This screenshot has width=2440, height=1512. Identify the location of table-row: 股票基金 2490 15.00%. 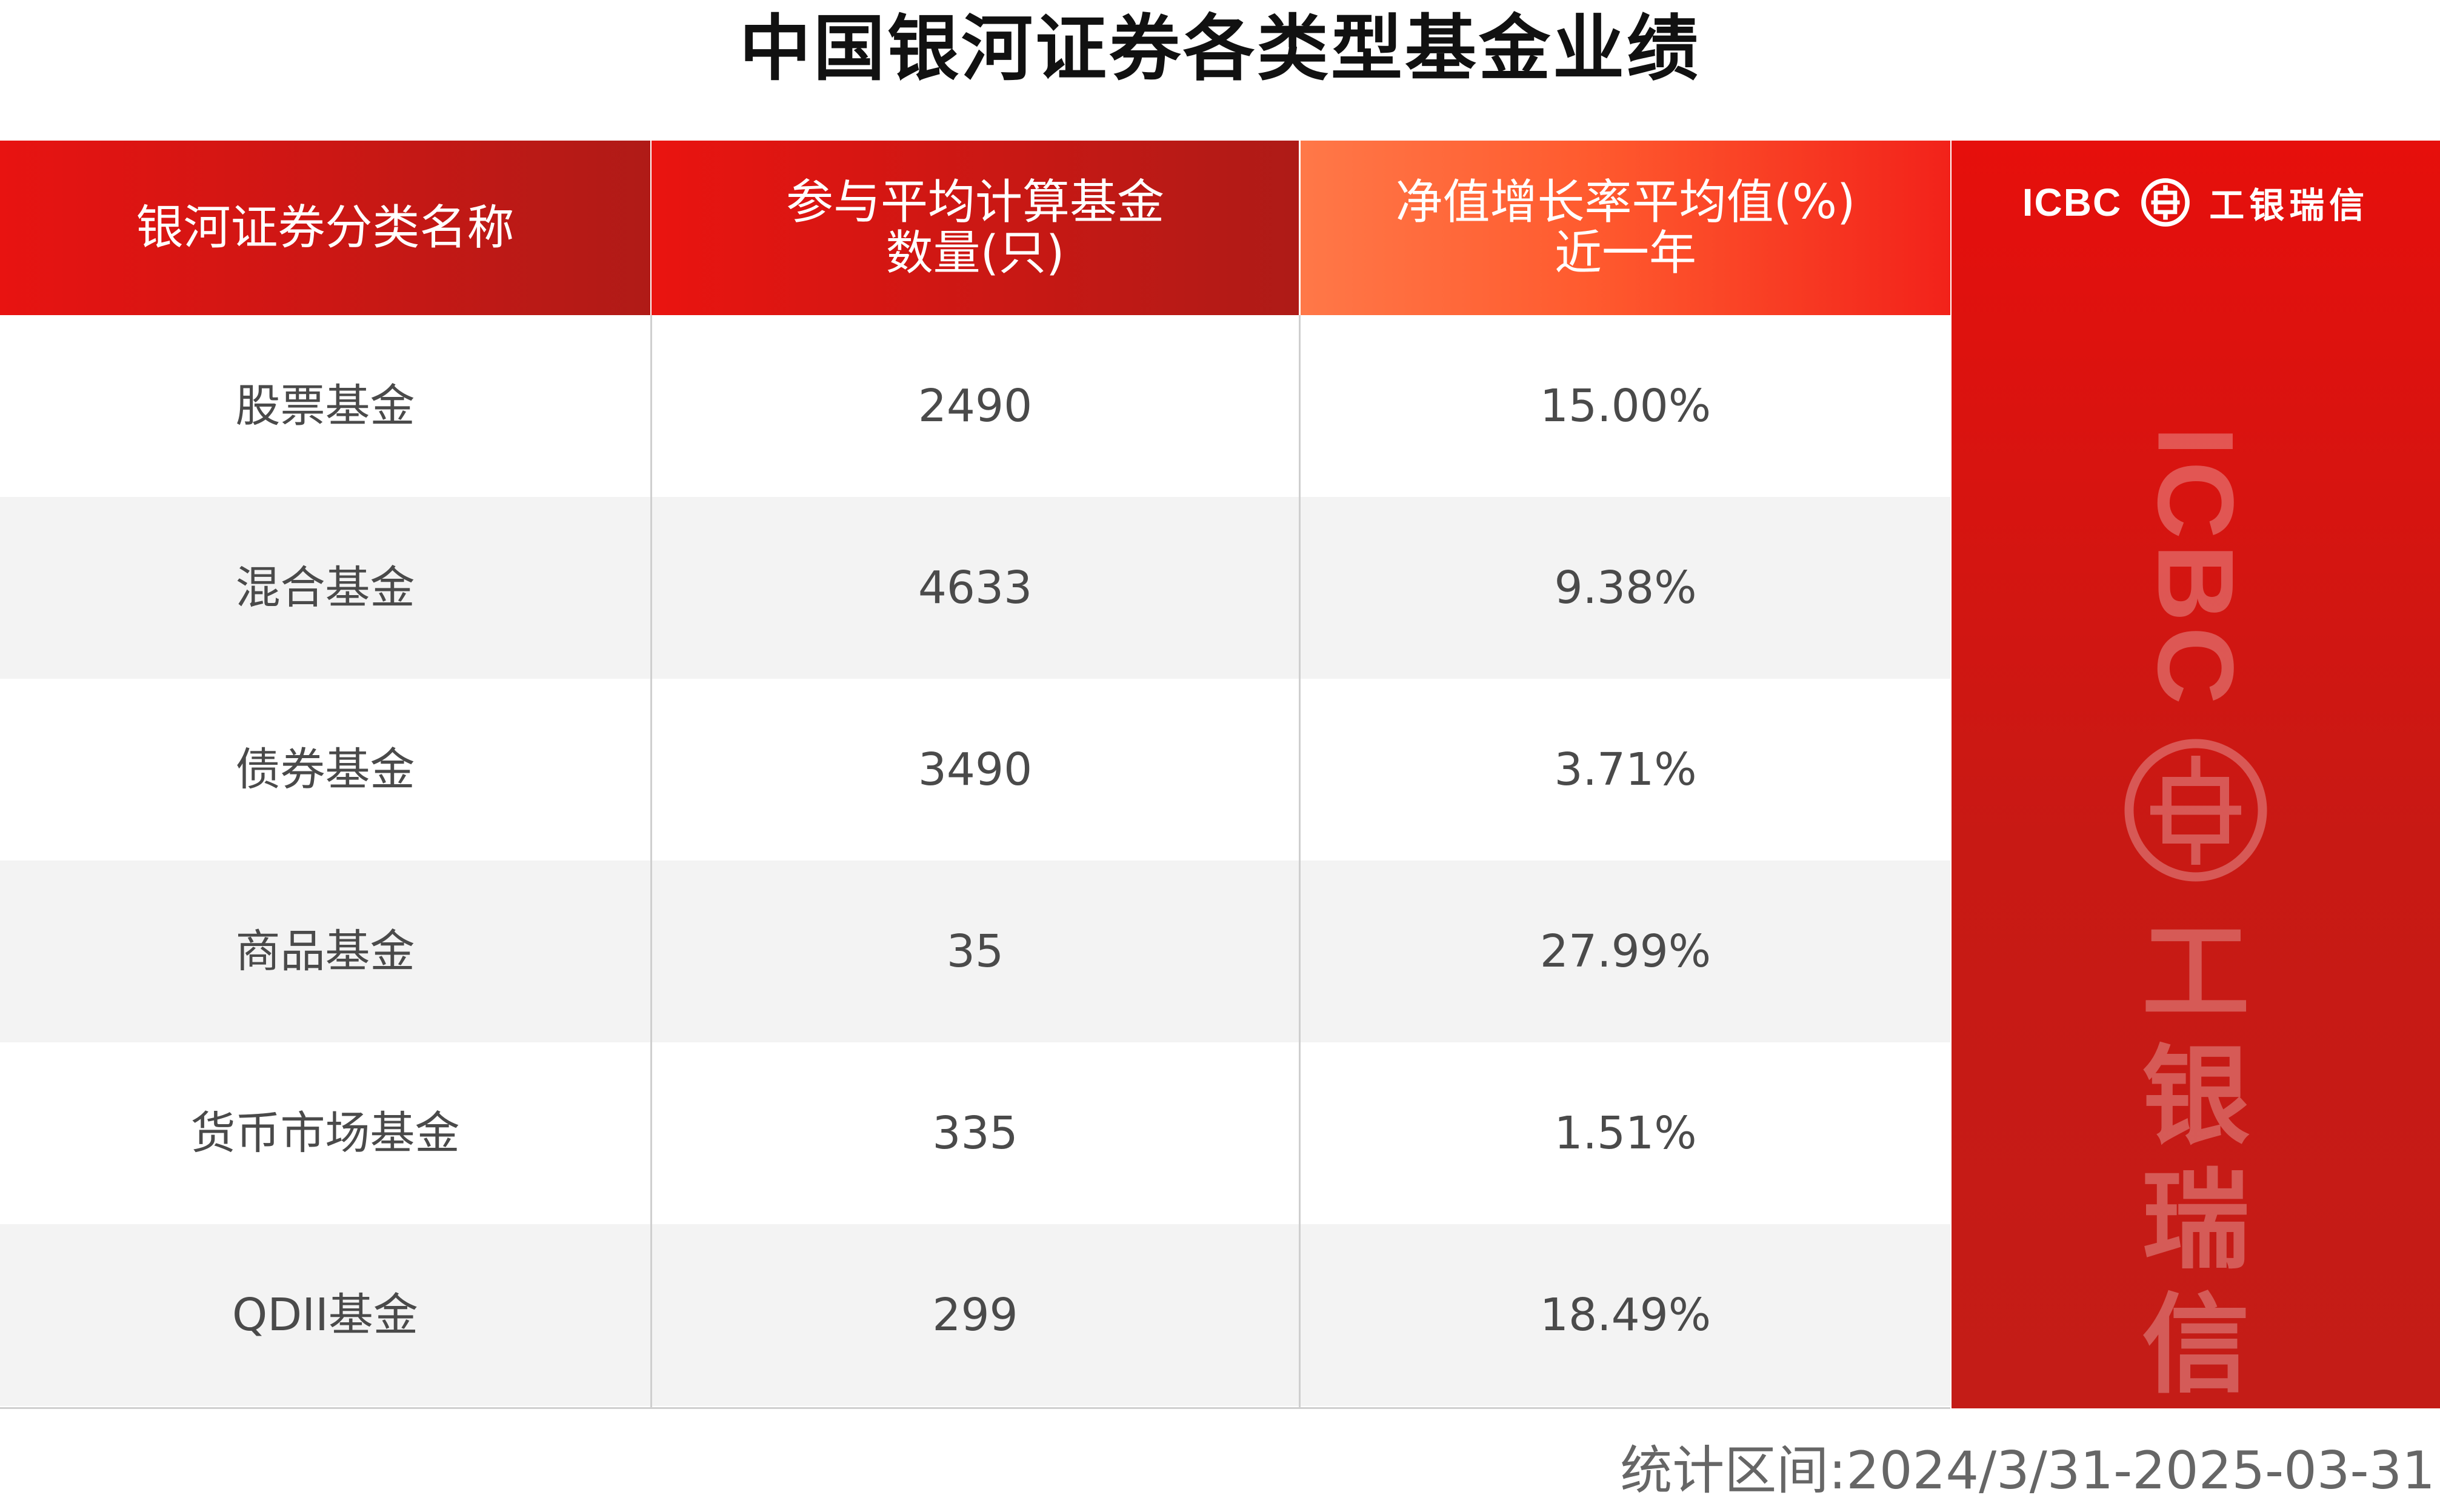
(975, 406).